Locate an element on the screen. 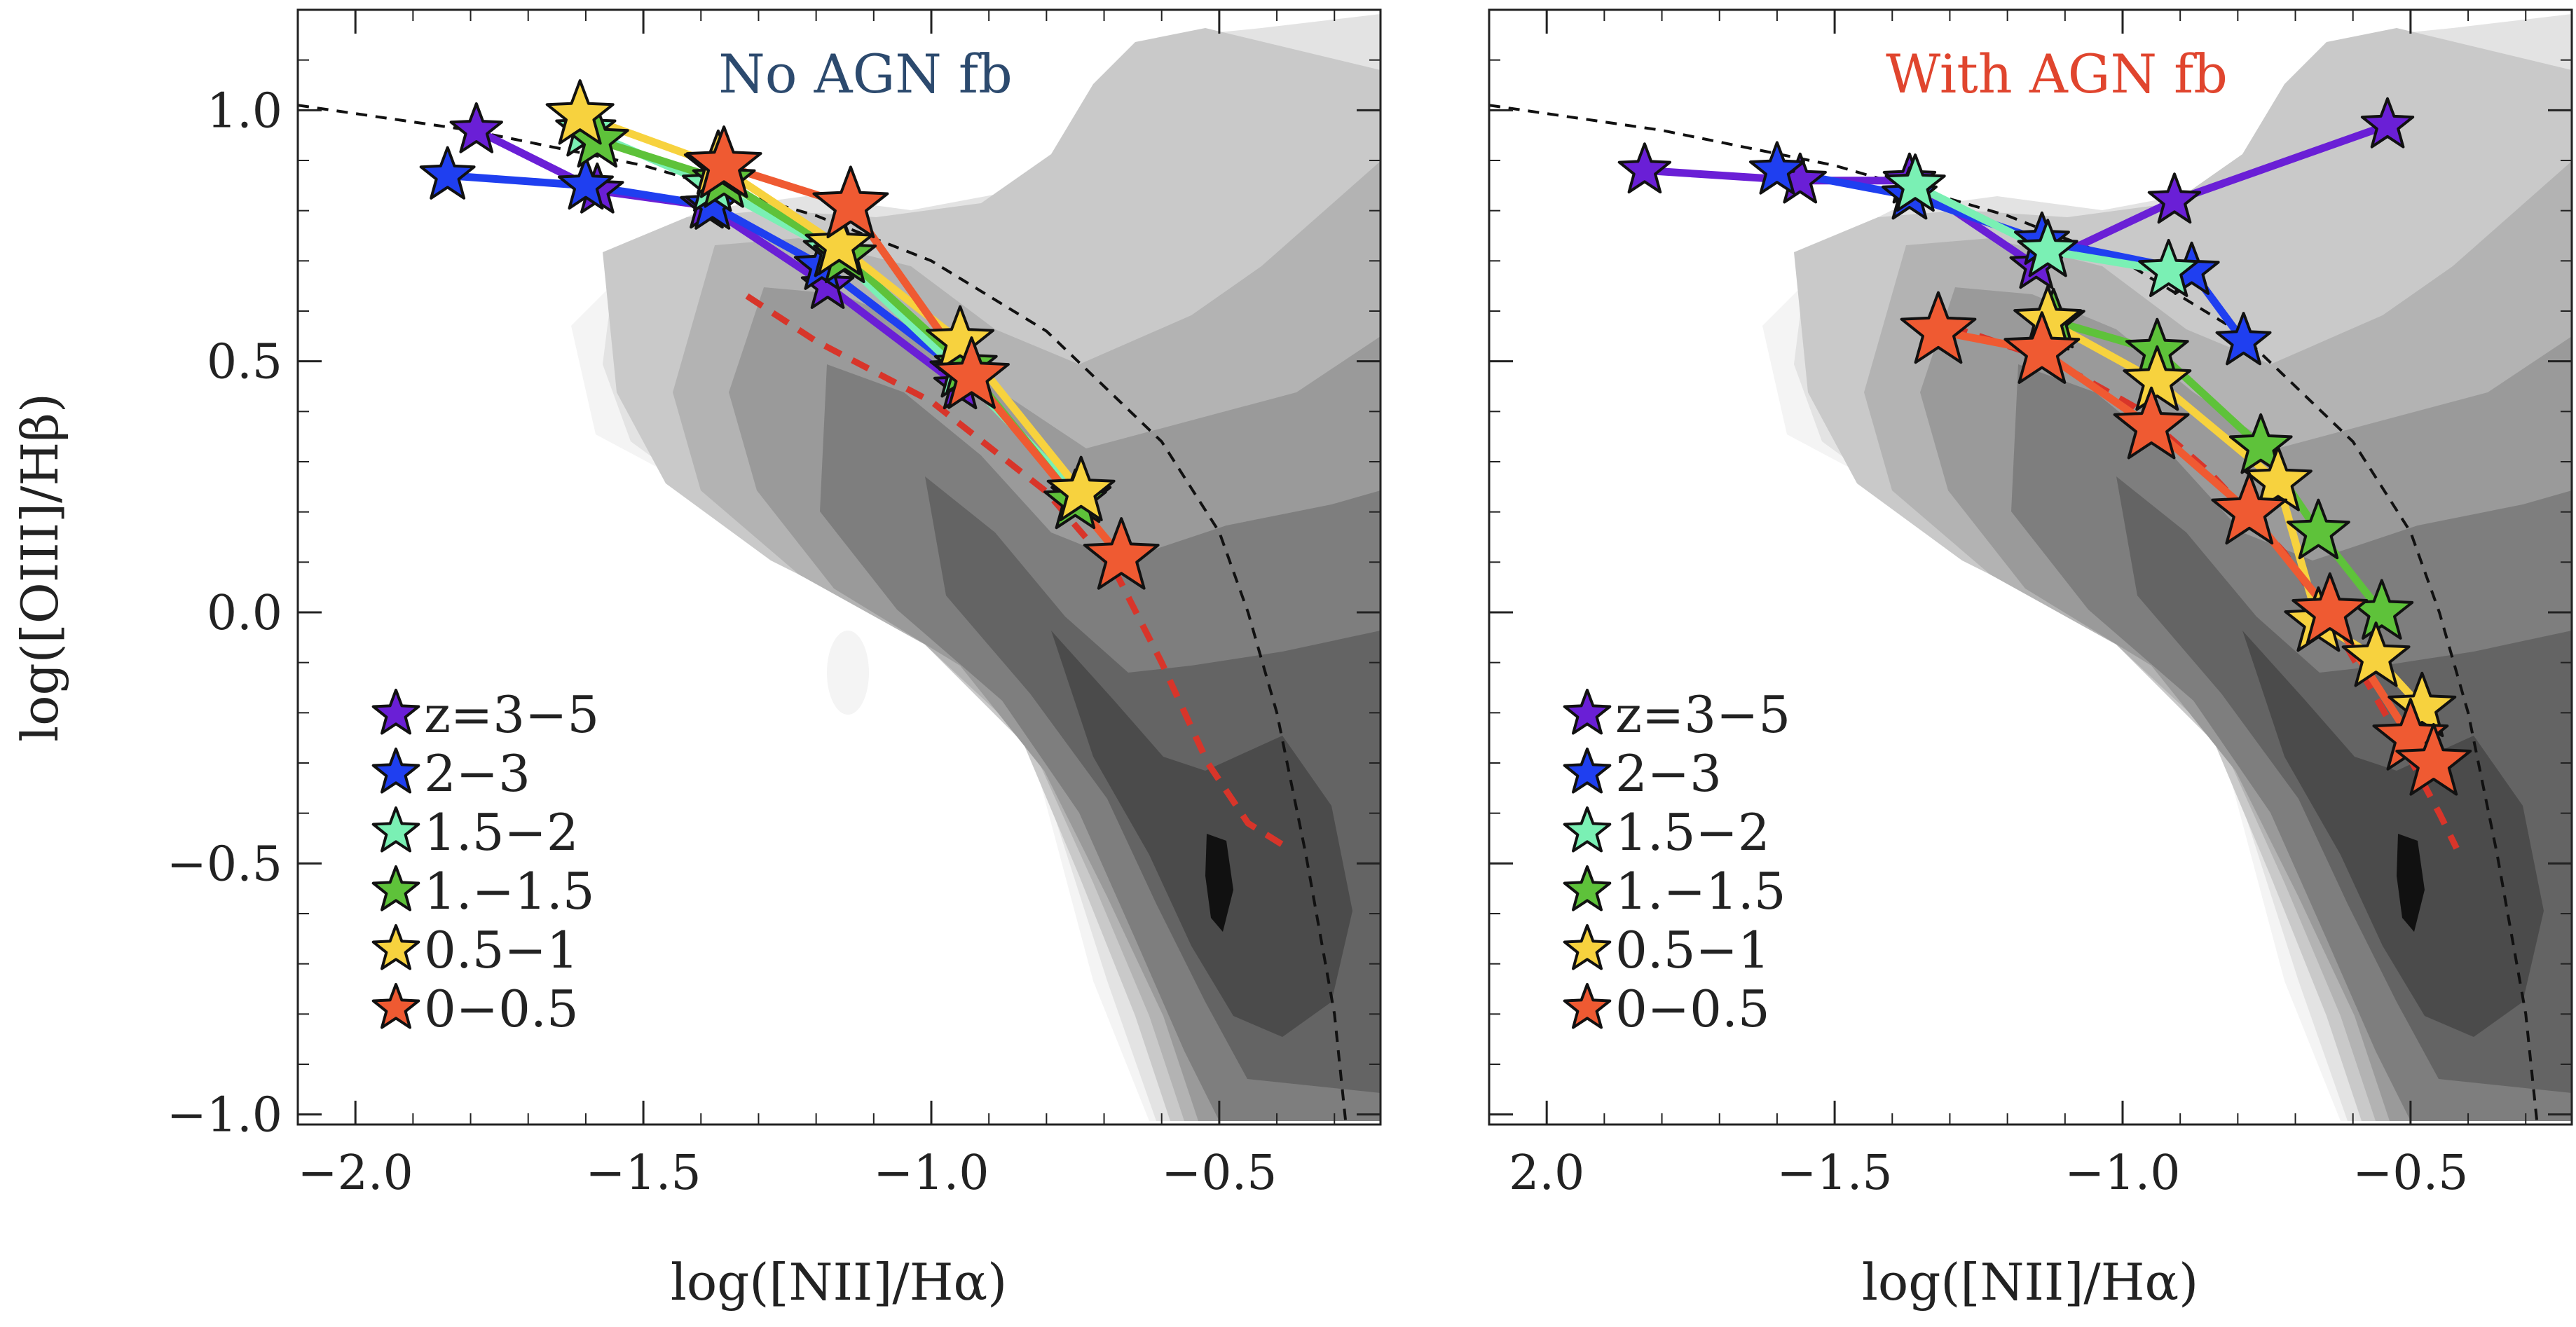 The width and height of the screenshot is (2576, 1327). series-line is located at coordinates (923, 361).